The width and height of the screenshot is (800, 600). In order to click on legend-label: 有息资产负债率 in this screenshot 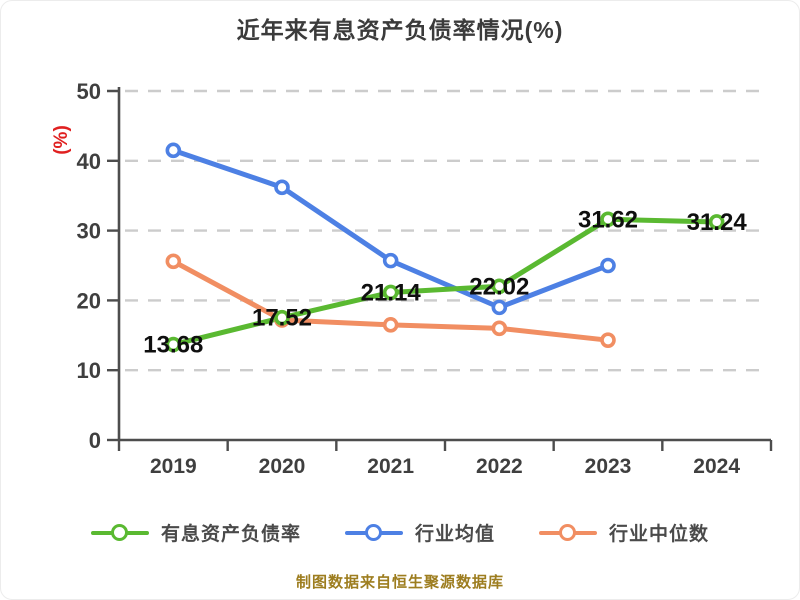, I will do `click(230, 534)`.